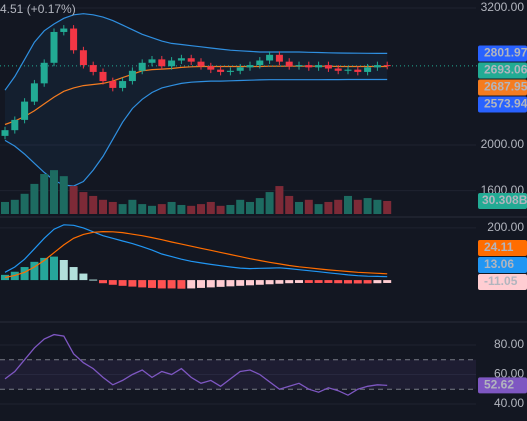 This screenshot has height=421, width=527. Describe the element at coordinates (509, 344) in the screenshot. I see `y-tick-label: 80.00` at that location.